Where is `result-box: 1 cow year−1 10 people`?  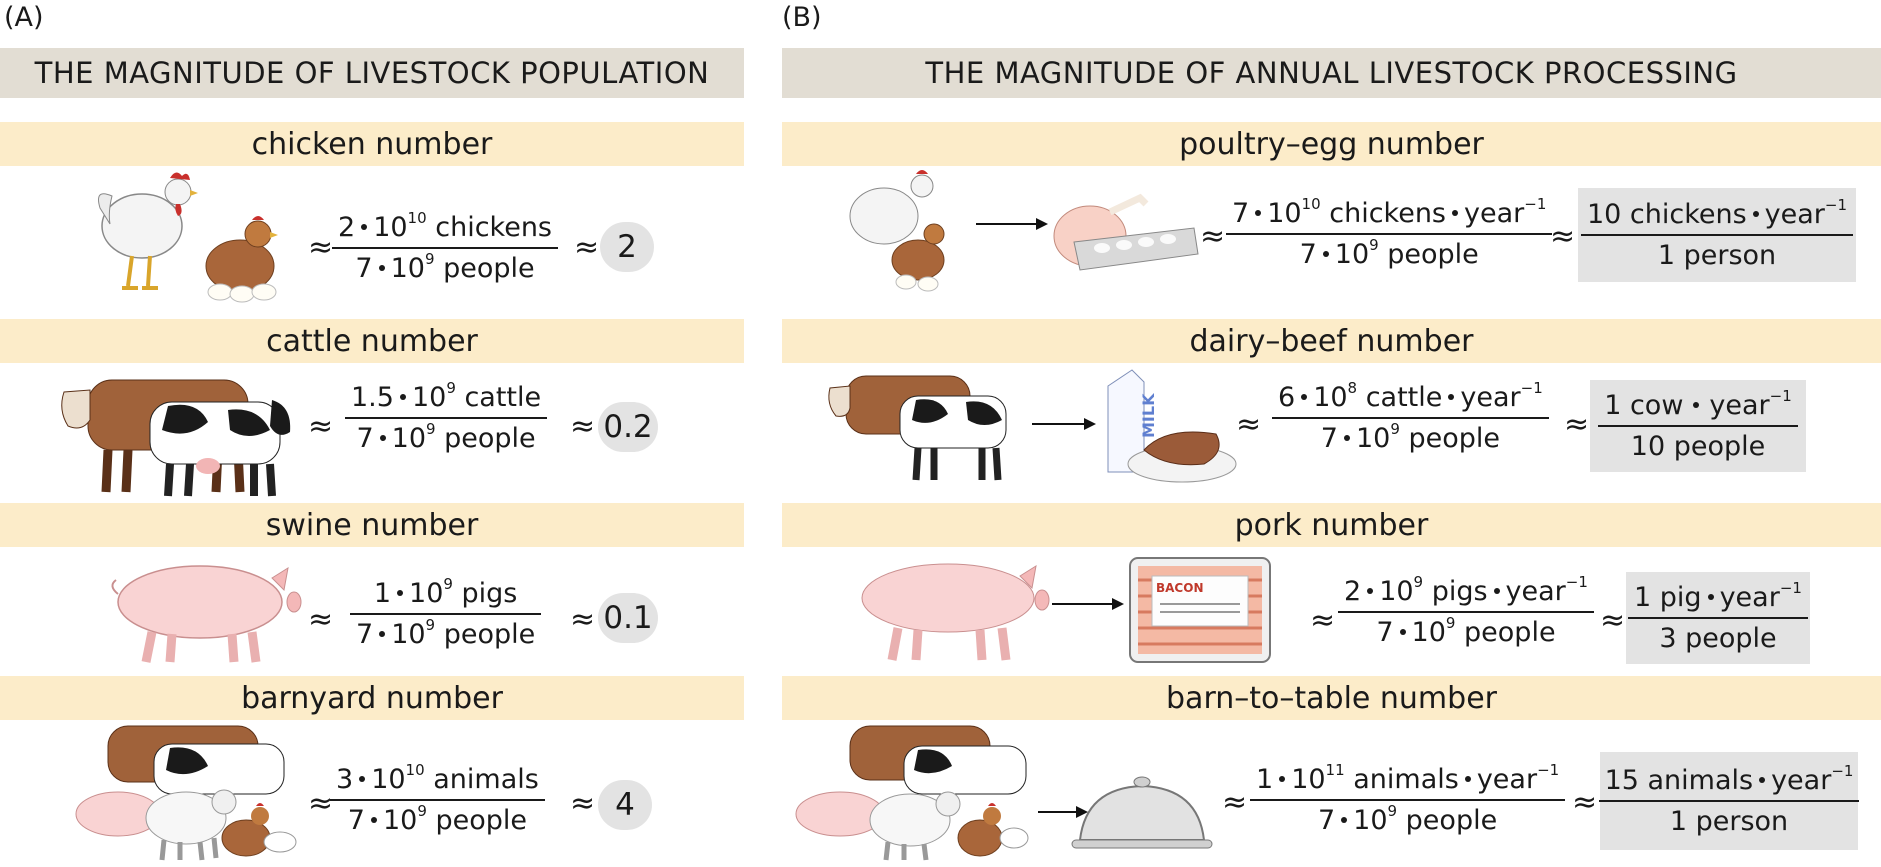
result-box: 1 cow year−1 10 people is located at coordinates (1698, 426).